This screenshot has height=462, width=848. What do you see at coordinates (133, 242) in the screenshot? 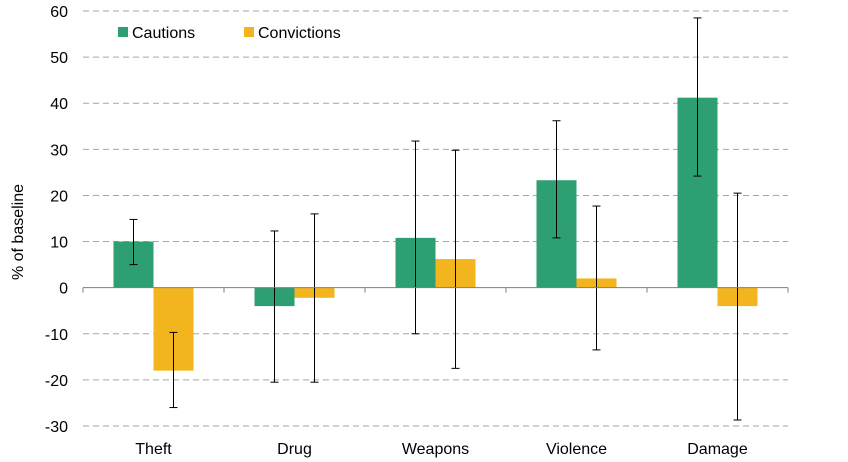
I see `cautions-error-bar-theft` at bounding box center [133, 242].